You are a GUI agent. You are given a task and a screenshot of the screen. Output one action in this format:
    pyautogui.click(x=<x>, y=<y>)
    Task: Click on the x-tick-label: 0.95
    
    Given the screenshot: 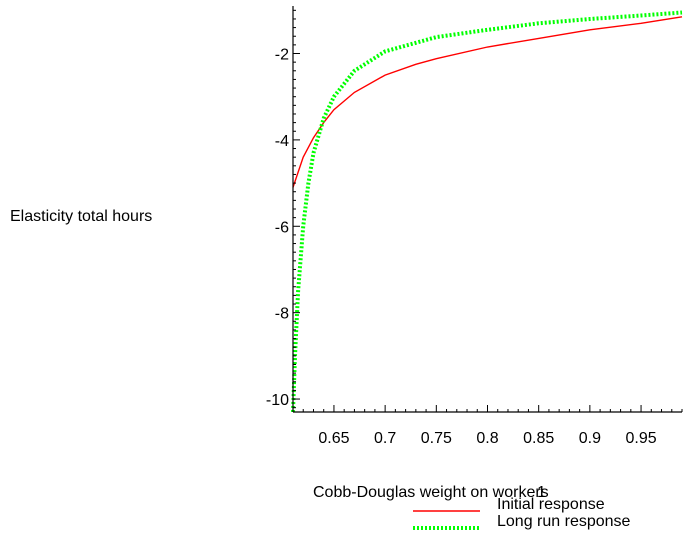 What is the action you would take?
    pyautogui.click(x=640, y=438)
    